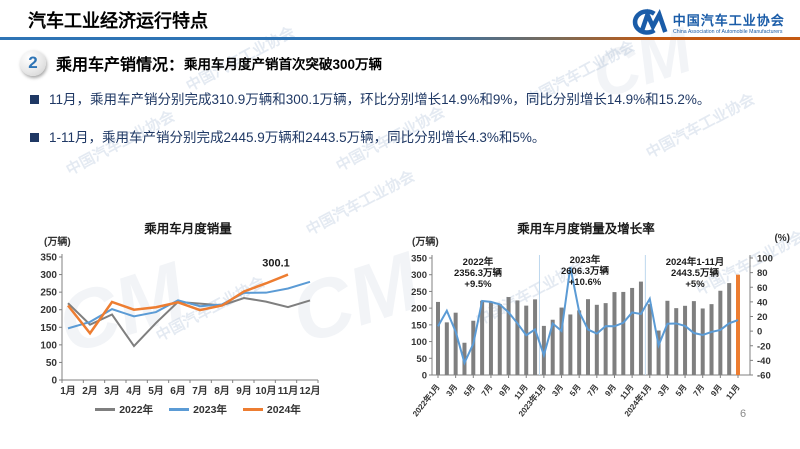 Image resolution: width=800 pixels, height=449 pixels. I want to click on svg-text: 4月, so click(134, 391).